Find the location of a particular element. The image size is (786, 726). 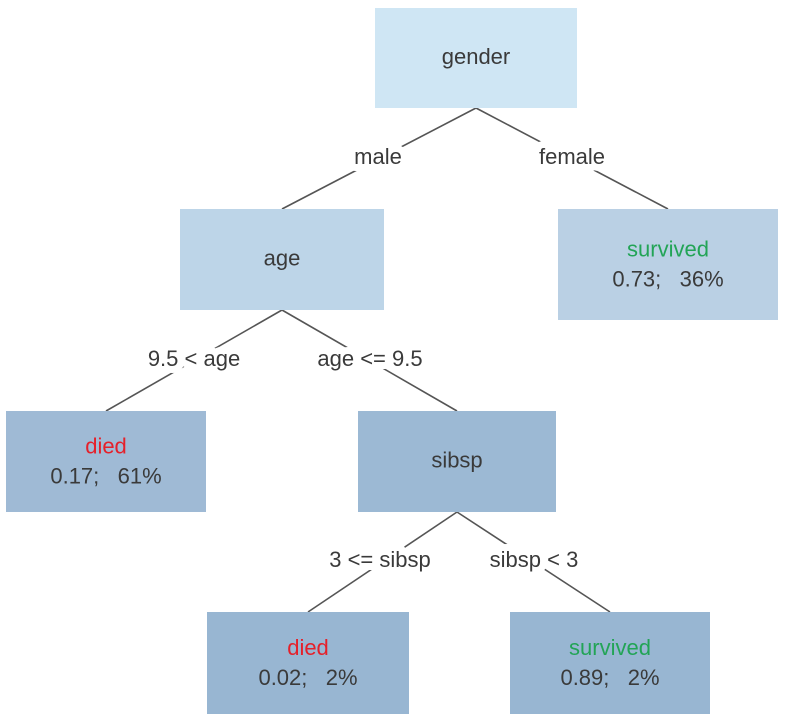

node: died 0.02; 2% is located at coordinates (308, 663).